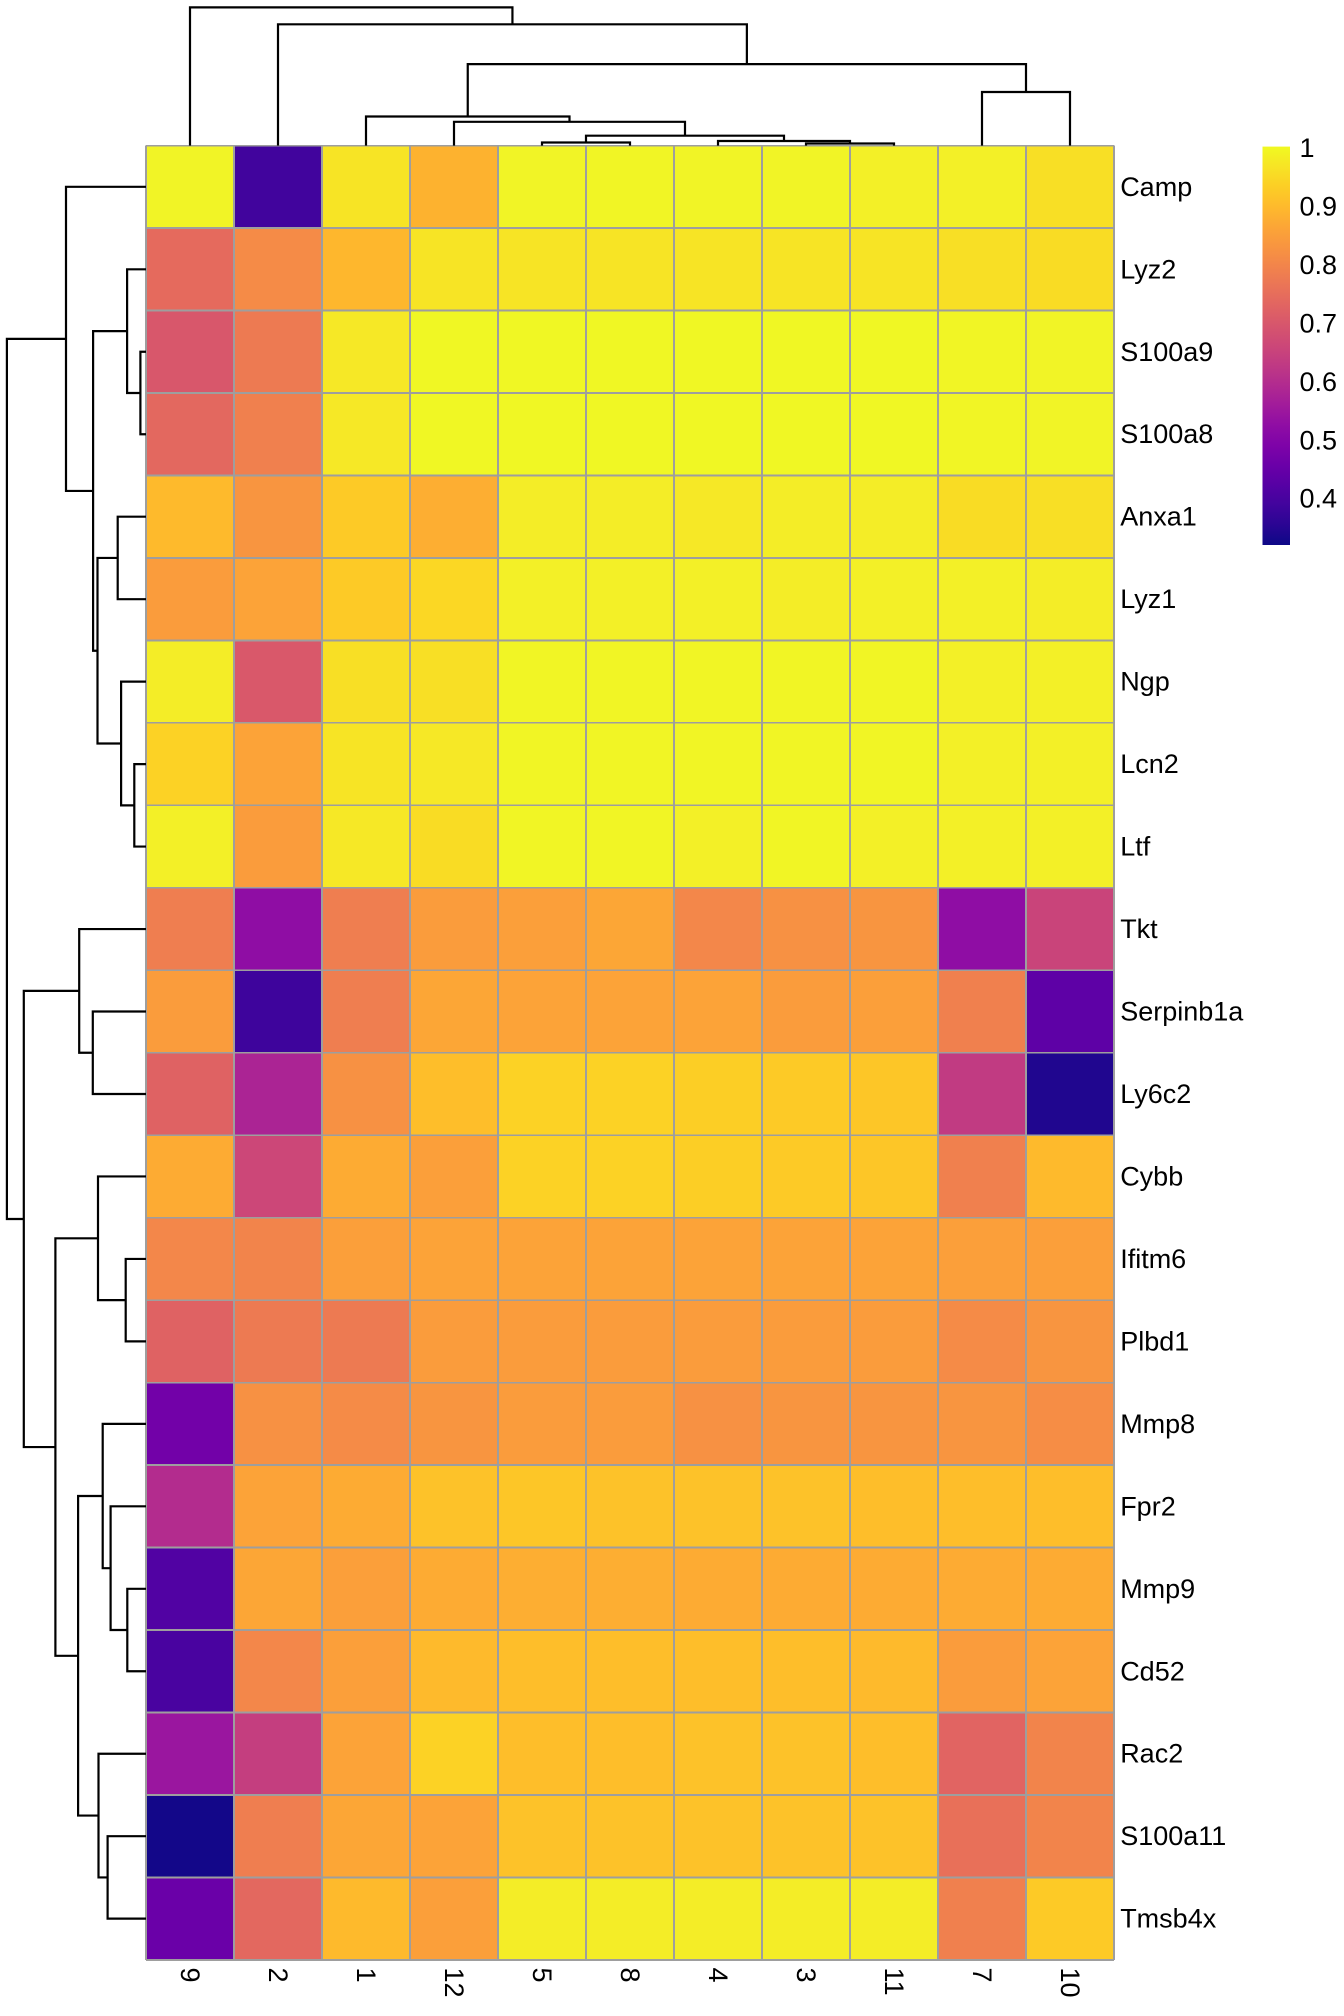 The image size is (1344, 2016). Describe the element at coordinates (982, 1975) in the screenshot. I see `svg-text: 7` at that location.